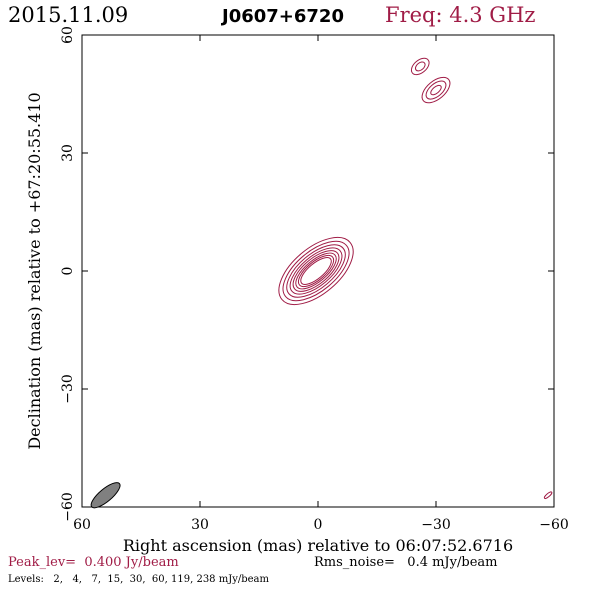 The width and height of the screenshot is (590, 590). What do you see at coordinates (68, 507) in the screenshot?
I see `y-tick-label: −60` at bounding box center [68, 507].